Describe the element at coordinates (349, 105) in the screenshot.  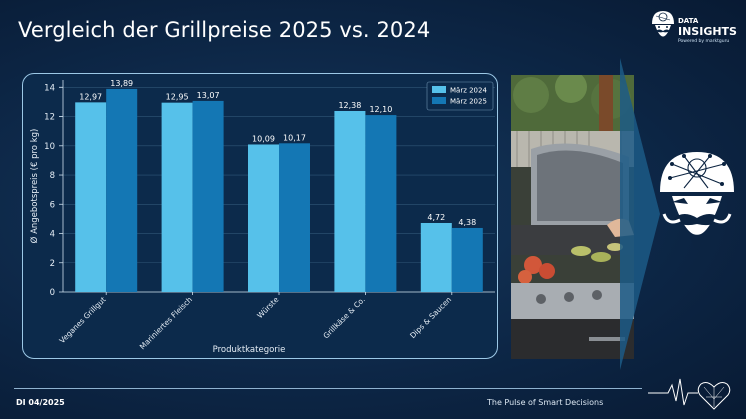
I see `data-label: 12,38` at that location.